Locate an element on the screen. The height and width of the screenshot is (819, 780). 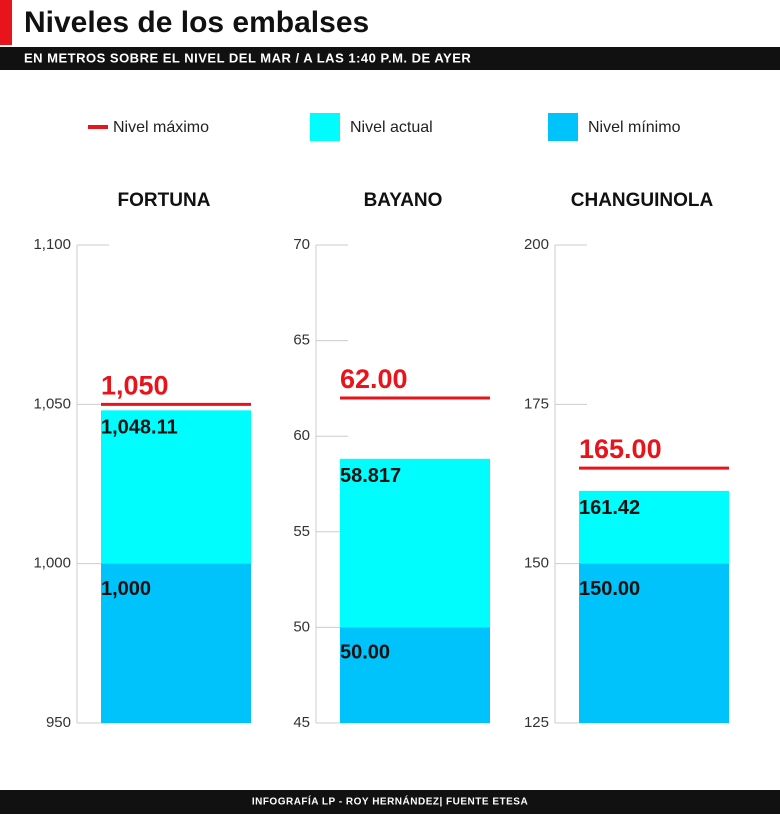
chart-title: BAYANO is located at coordinates (403, 200).